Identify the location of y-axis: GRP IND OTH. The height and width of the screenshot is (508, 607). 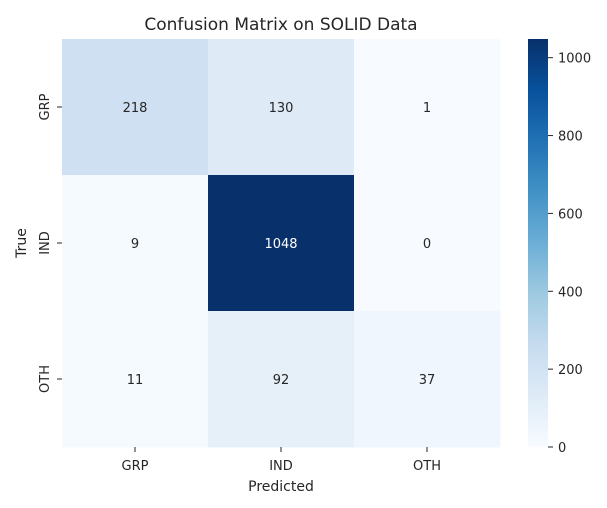
(50, 243).